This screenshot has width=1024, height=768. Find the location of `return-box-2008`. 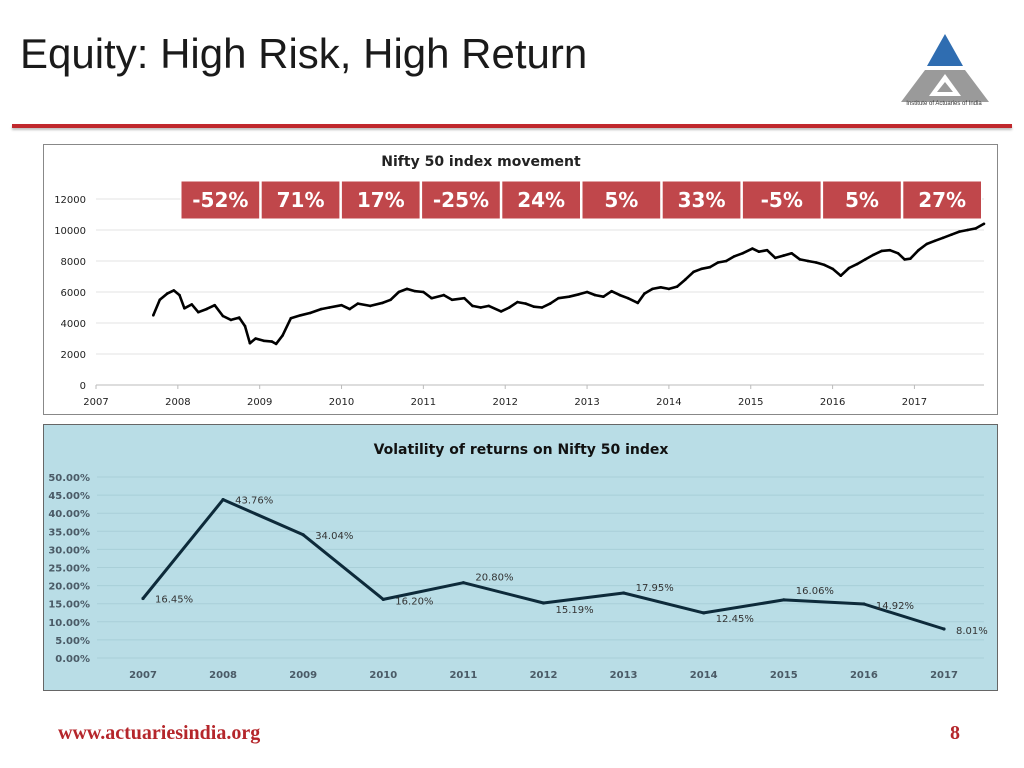

return-box-2008 is located at coordinates (220, 200).